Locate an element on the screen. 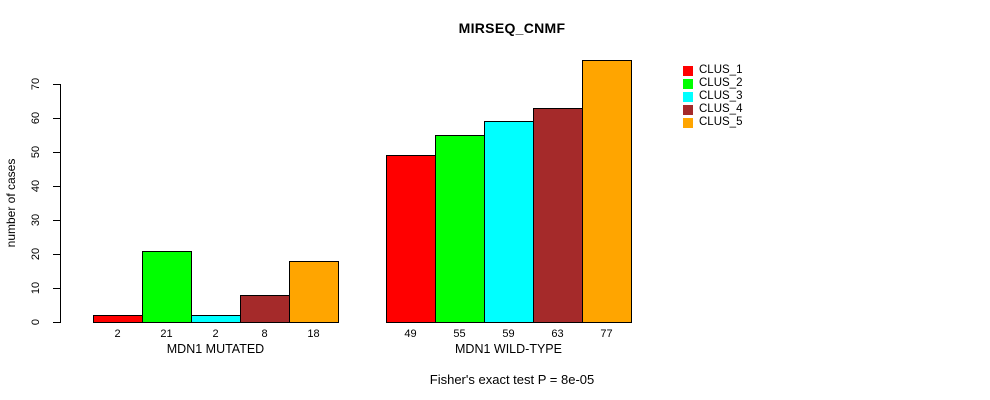  bar-value-label: 55 is located at coordinates (459, 334).